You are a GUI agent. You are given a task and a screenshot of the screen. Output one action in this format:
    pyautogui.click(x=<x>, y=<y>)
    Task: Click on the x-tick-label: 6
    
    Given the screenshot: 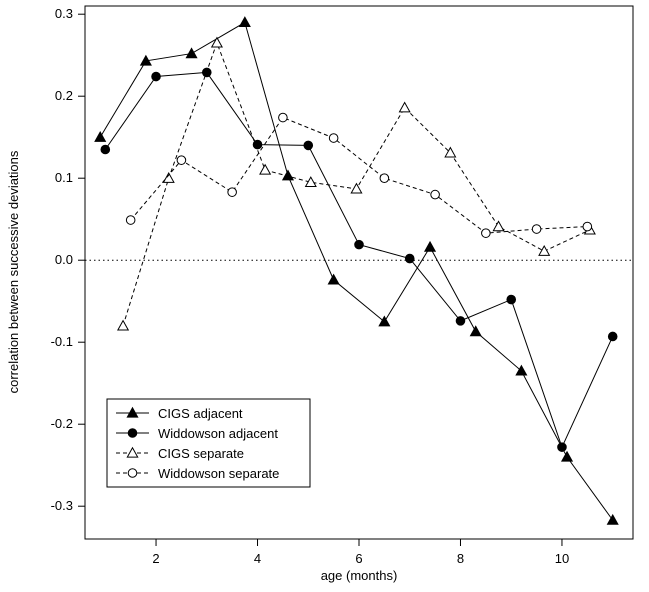 What is the action you would take?
    pyautogui.click(x=358, y=558)
    